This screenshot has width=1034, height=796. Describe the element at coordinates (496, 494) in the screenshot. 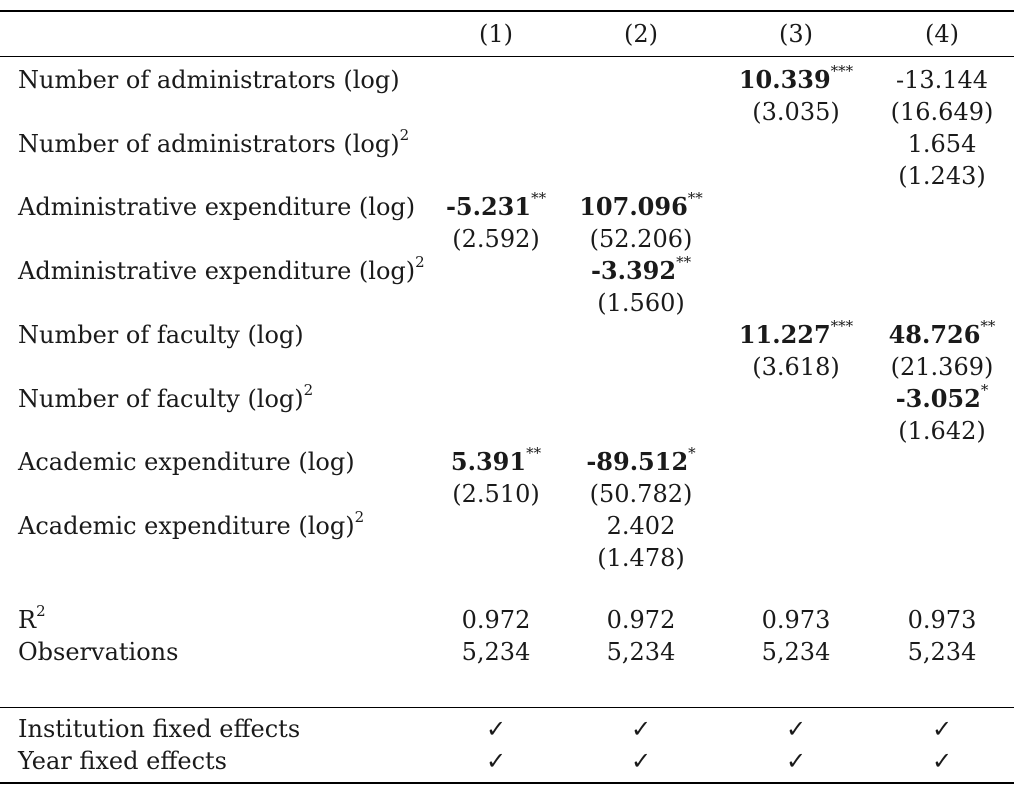

I see `standard-error-value: (2.510)` at that location.